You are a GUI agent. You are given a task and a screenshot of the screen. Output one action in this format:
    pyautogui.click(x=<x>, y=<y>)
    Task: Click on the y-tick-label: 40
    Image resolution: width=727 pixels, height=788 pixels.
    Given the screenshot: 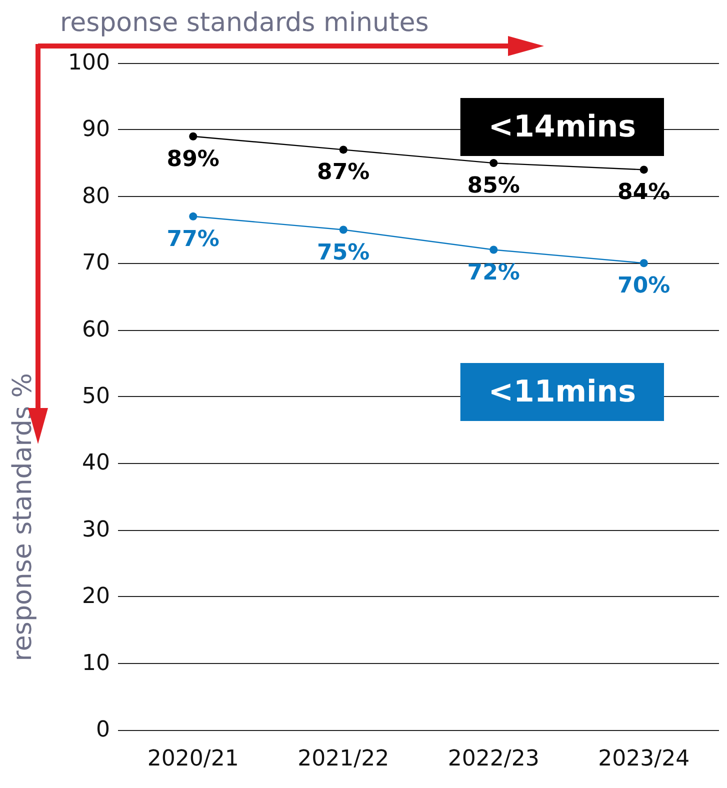 What is the action you would take?
    pyautogui.click(x=96, y=463)
    